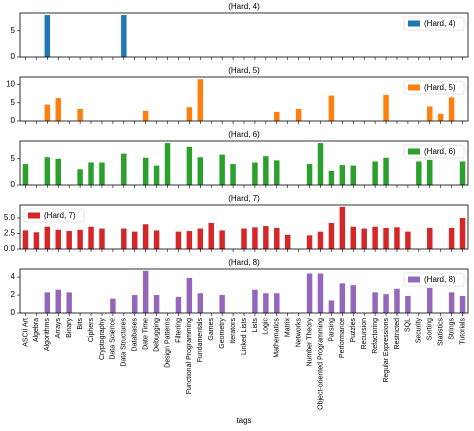  I want to click on x-tick-label: Networks, so click(298, 333).